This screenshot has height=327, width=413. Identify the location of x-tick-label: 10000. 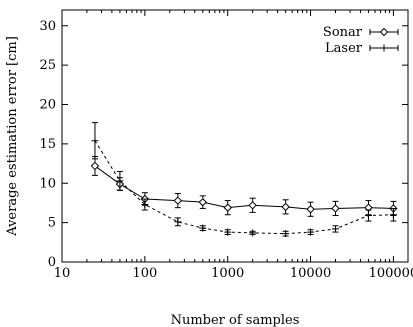
(310, 273).